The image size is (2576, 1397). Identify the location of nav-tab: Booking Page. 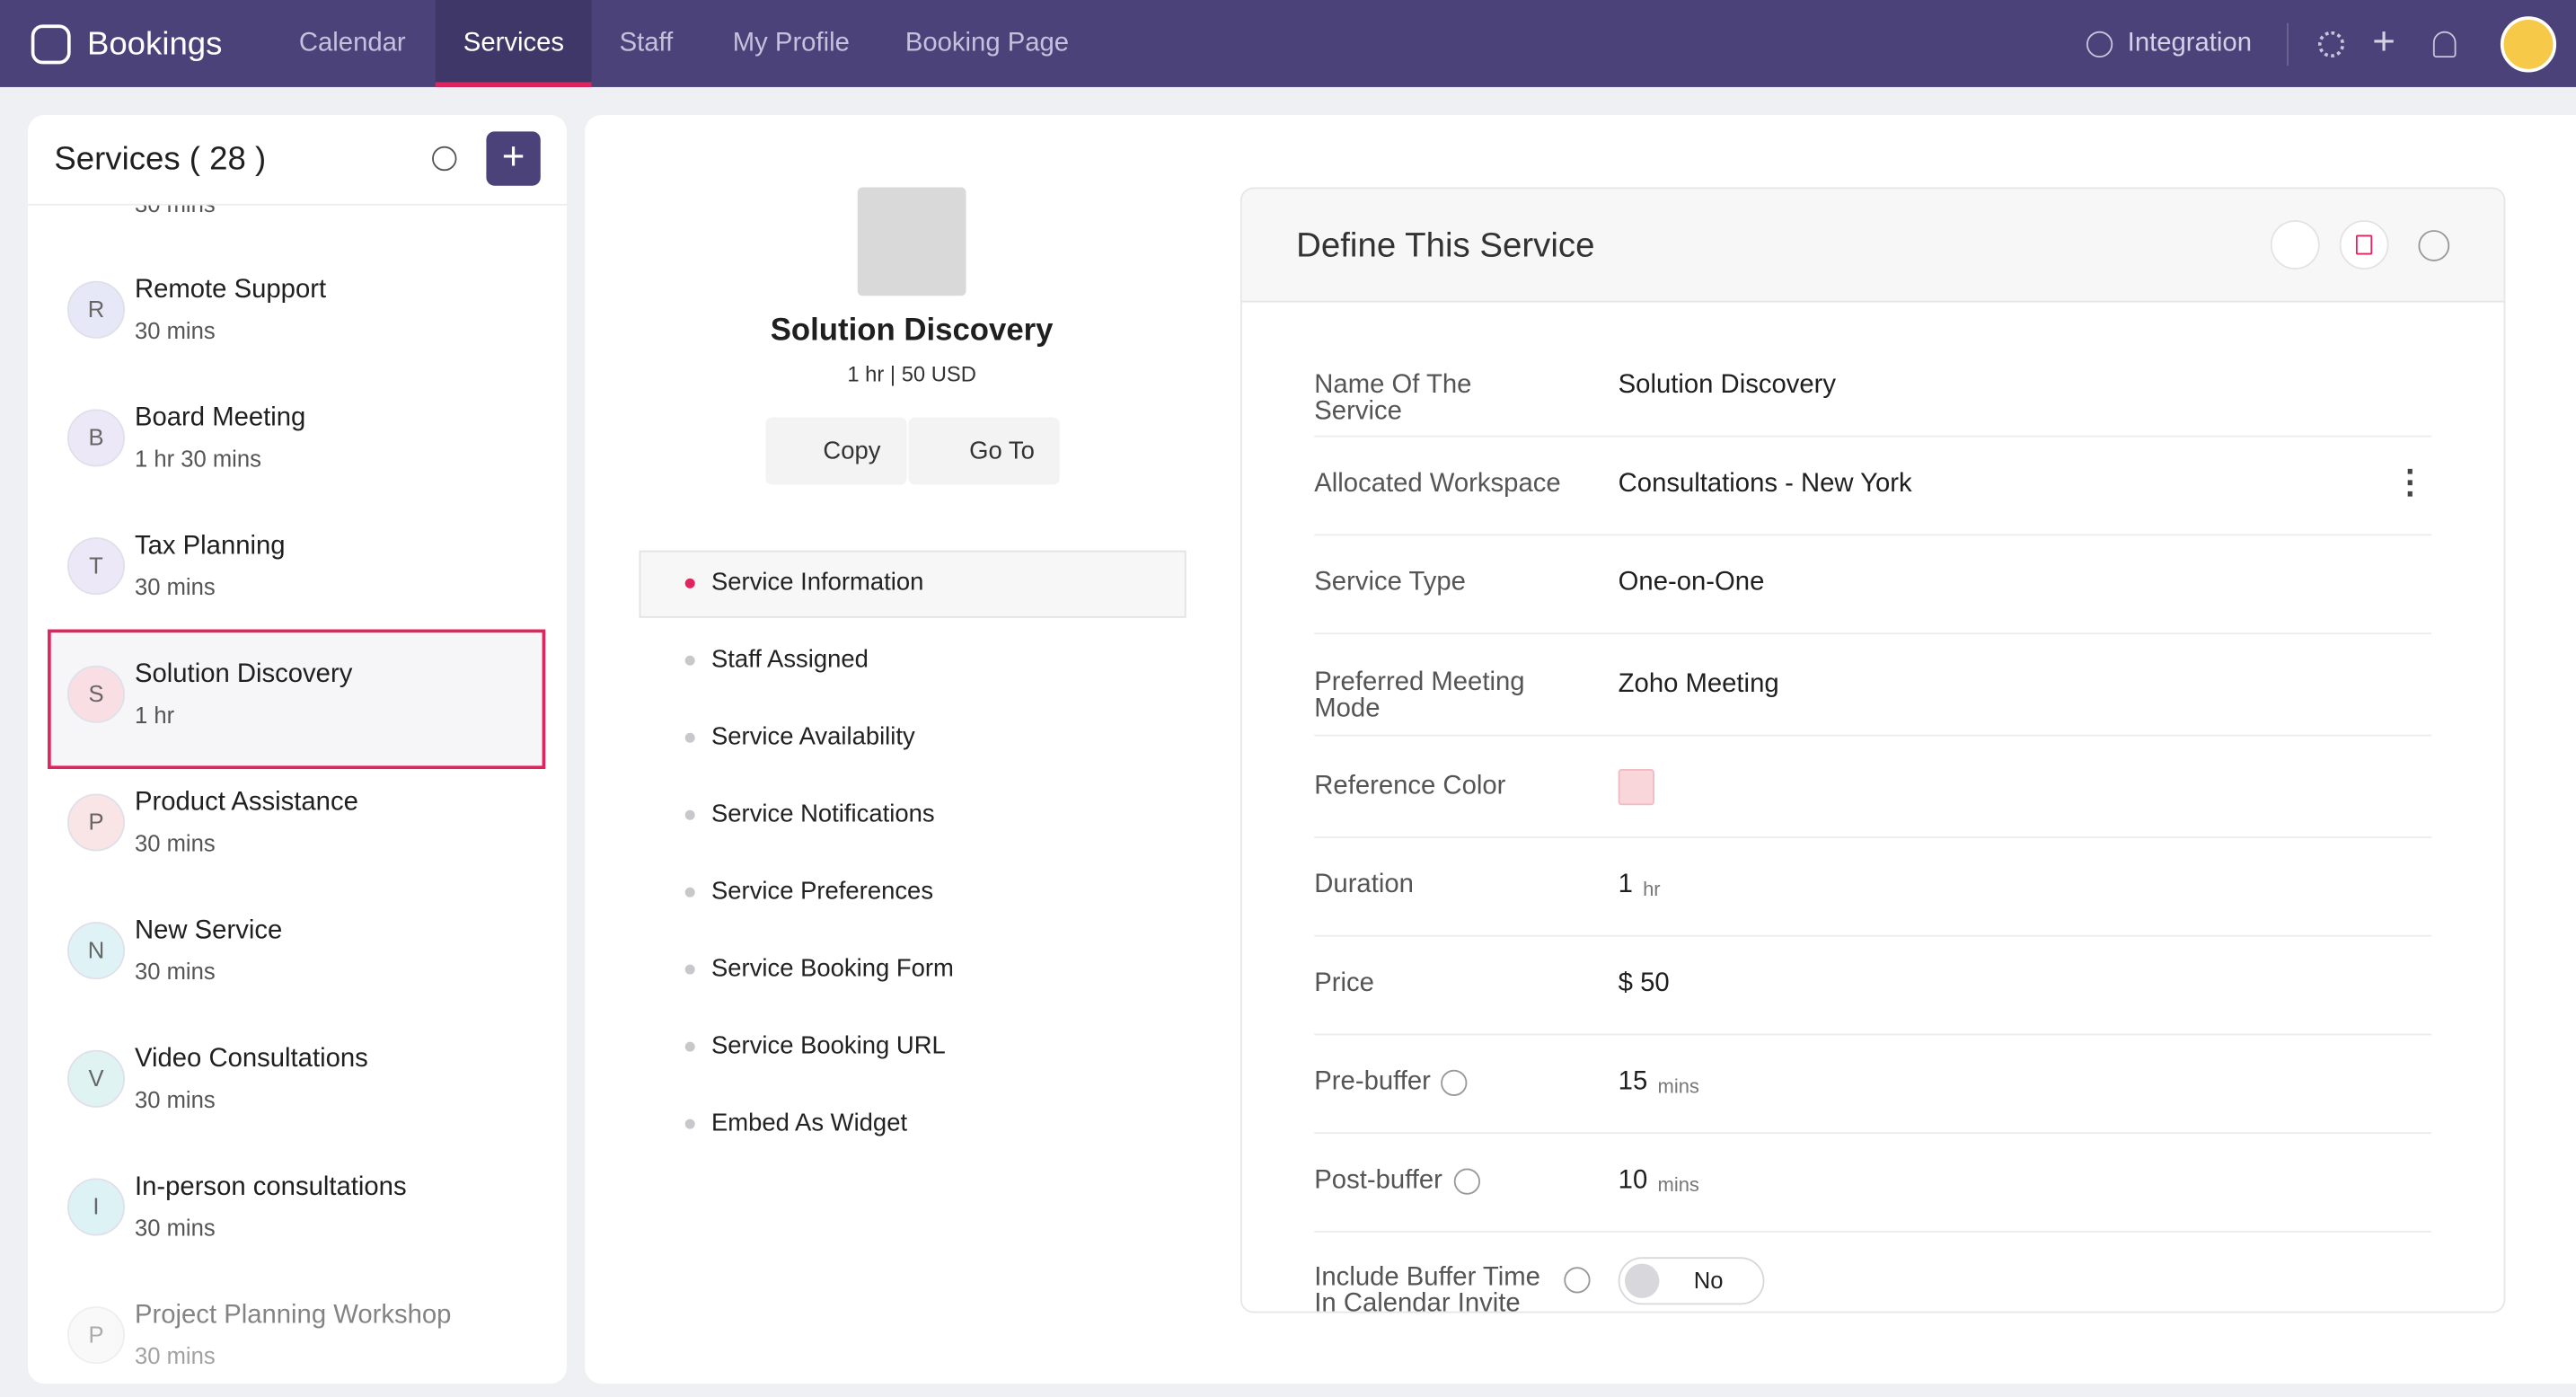
(987, 44).